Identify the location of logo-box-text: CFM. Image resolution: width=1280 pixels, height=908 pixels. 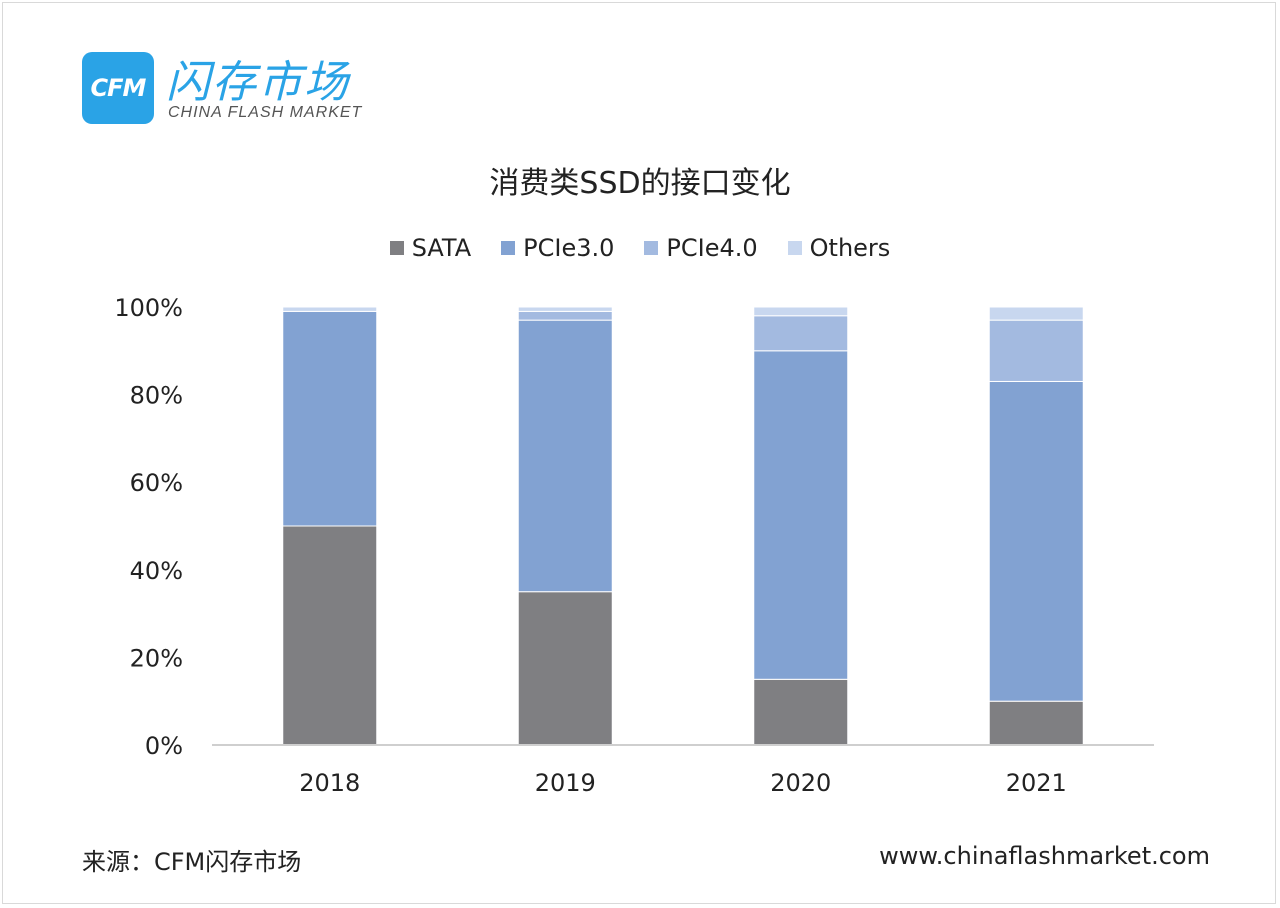
(118, 88).